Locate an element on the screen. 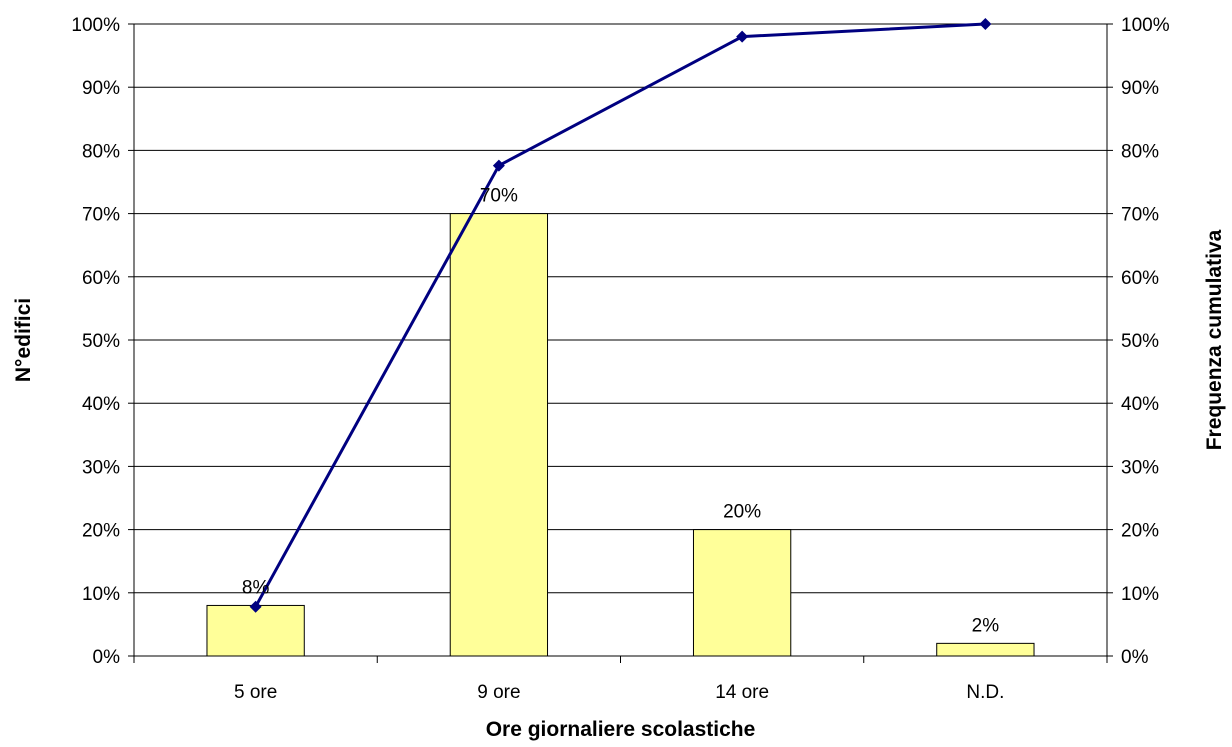 The width and height of the screenshot is (1232, 747). bar-data-label: 8% is located at coordinates (256, 587).